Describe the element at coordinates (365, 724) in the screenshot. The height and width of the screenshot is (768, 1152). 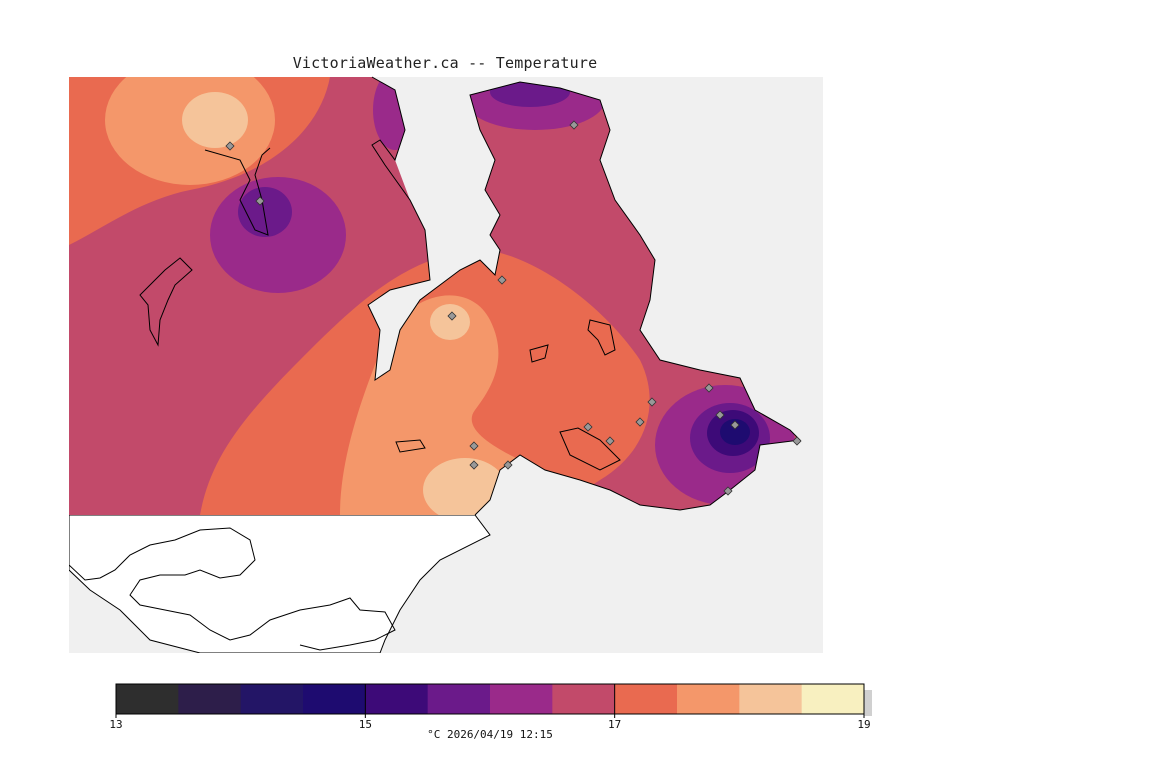
I see `legend-tick-label: 15` at that location.